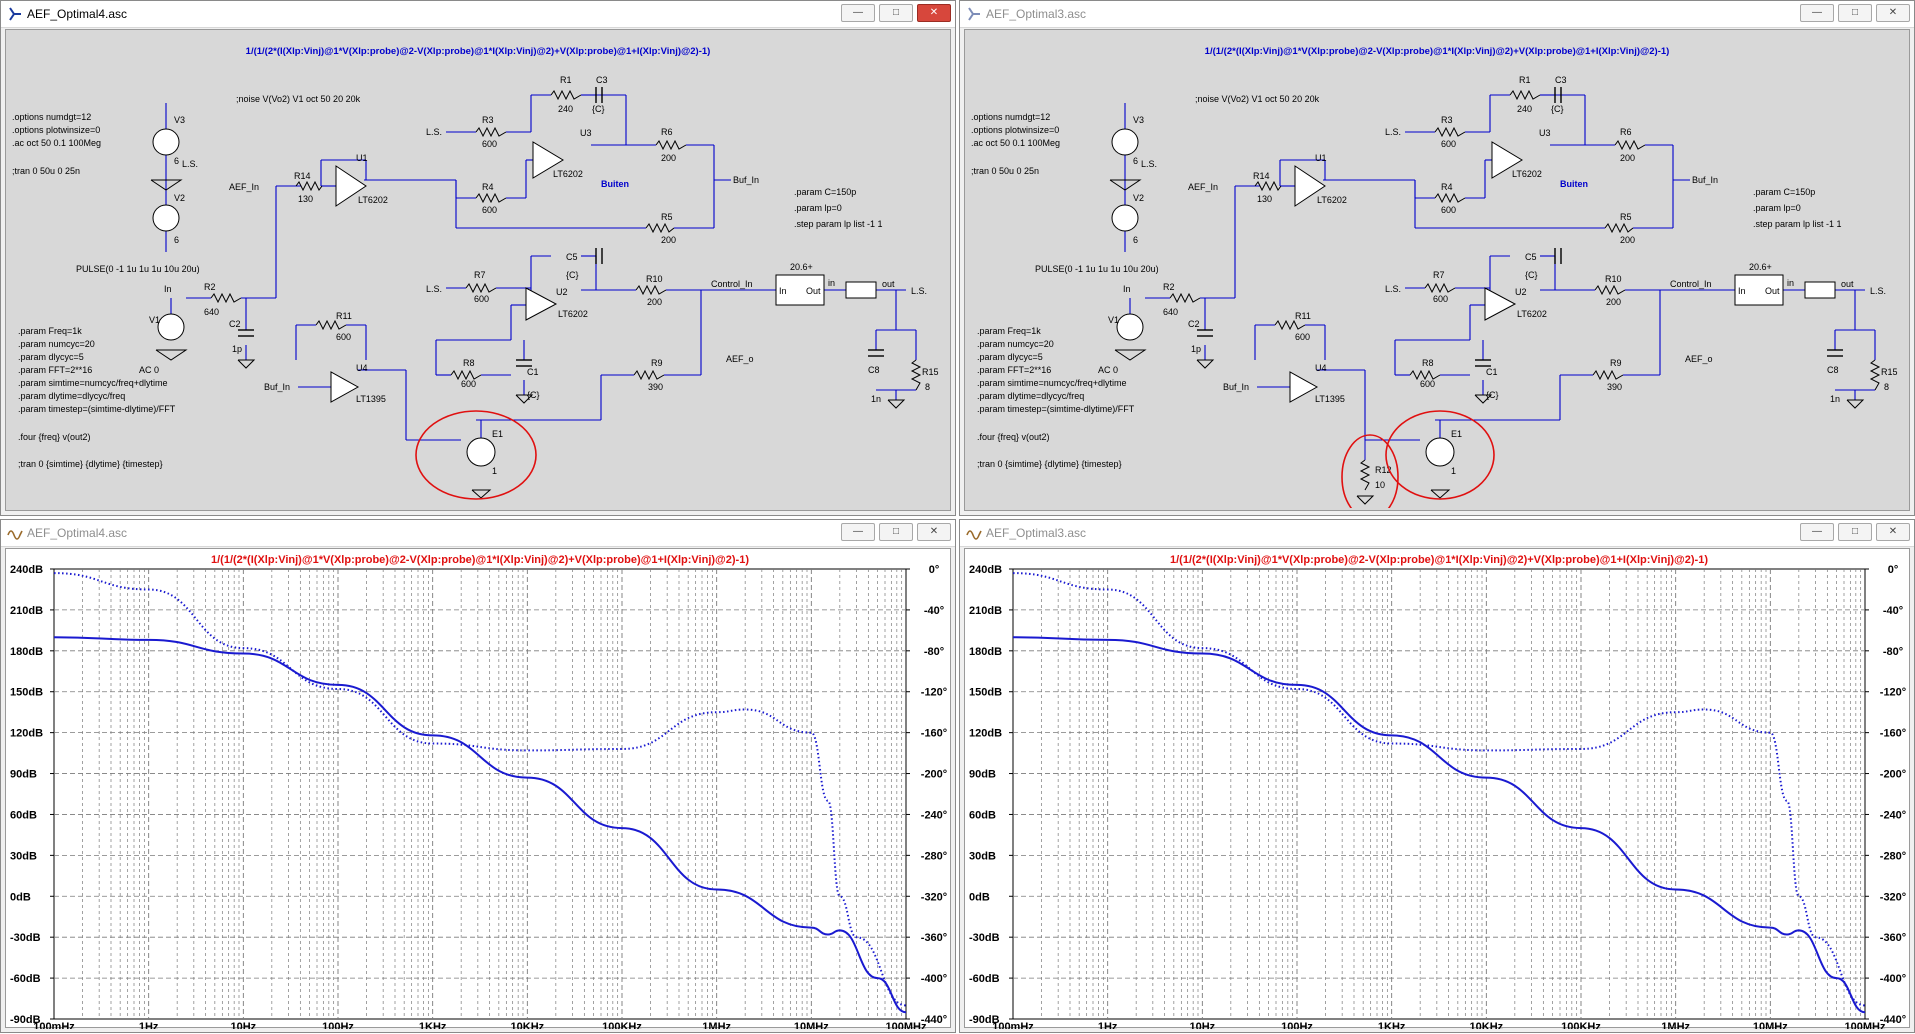 This screenshot has width=1915, height=1034. I want to click on r15-name: R15, so click(1889, 372).